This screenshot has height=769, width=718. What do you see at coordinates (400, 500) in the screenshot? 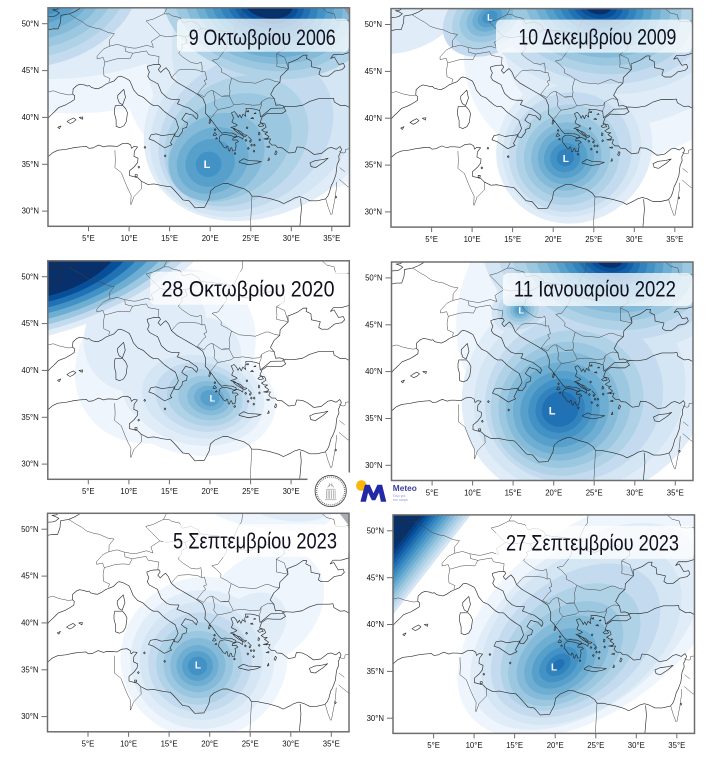
I see `svg-text: τον καιρό` at bounding box center [400, 500].